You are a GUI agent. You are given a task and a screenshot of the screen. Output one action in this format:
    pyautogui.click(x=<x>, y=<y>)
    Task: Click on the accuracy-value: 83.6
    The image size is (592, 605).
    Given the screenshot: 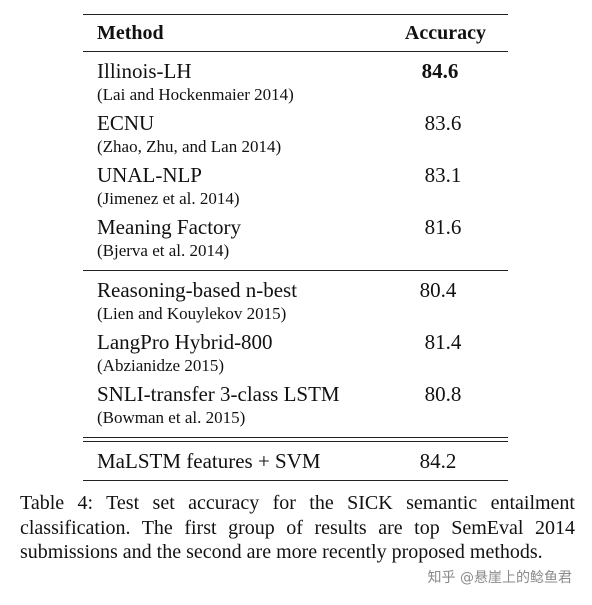 What is the action you would take?
    pyautogui.click(x=443, y=123)
    